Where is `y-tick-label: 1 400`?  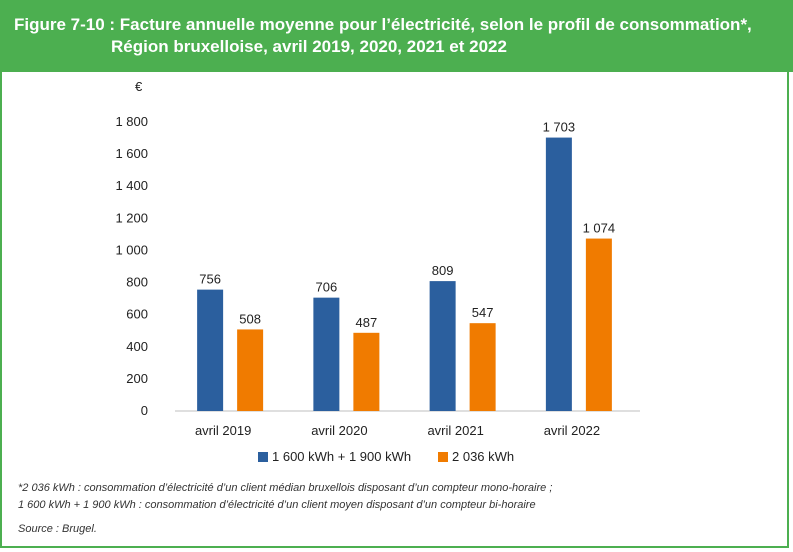 y-tick-label: 1 400 is located at coordinates (131, 185).